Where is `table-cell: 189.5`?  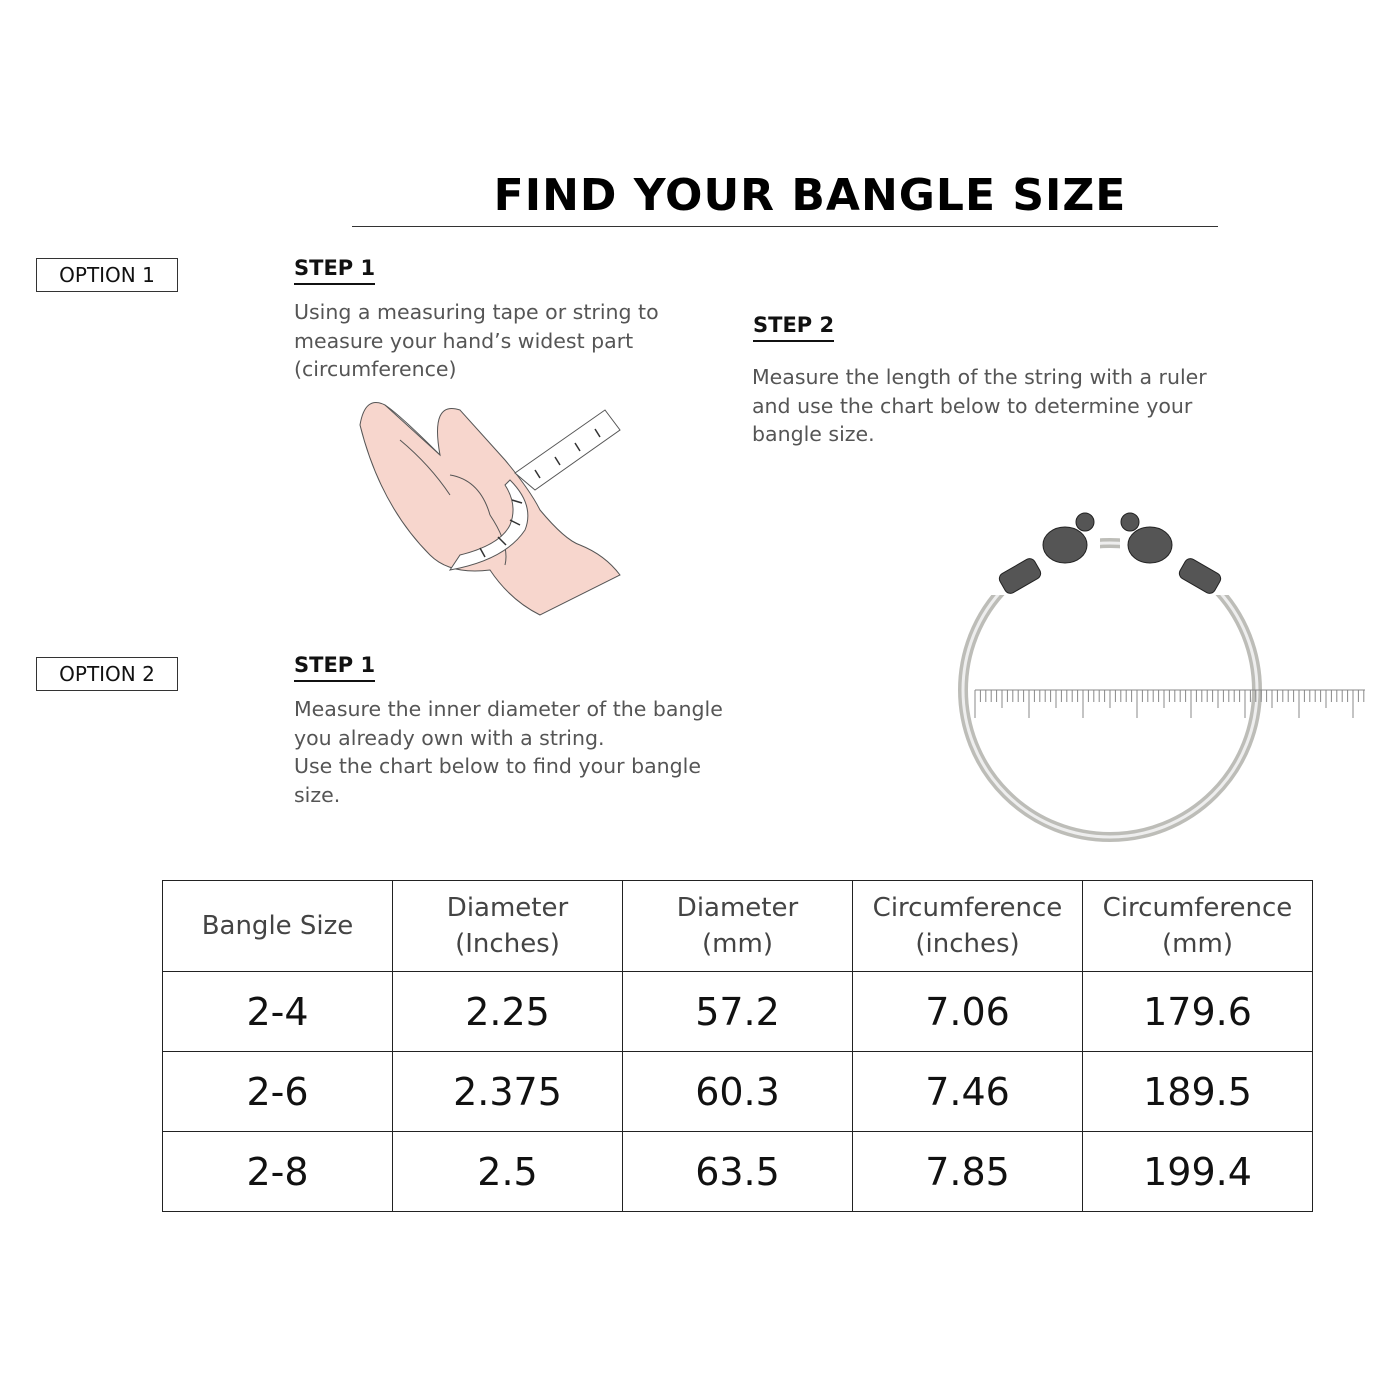
table-cell: 189.5 is located at coordinates (1197, 1091).